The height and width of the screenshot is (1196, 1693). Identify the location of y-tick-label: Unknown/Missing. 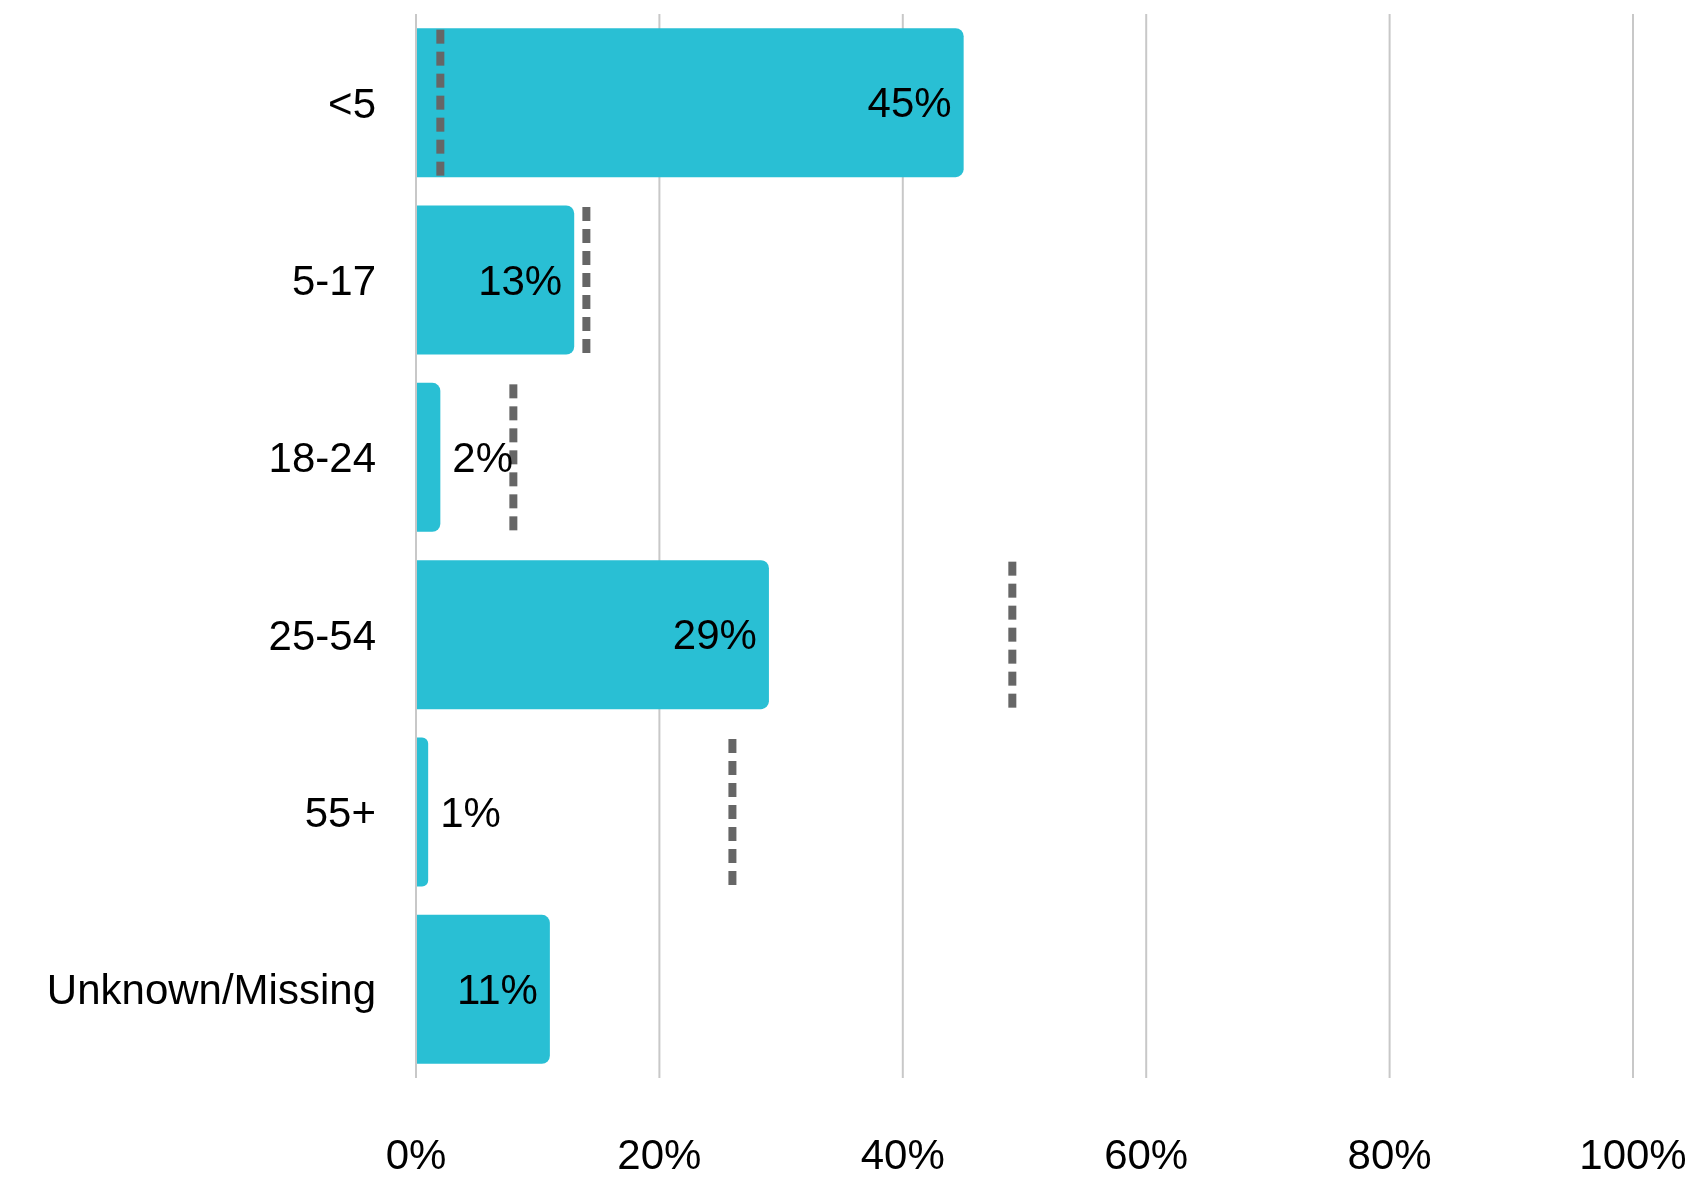
(211, 990).